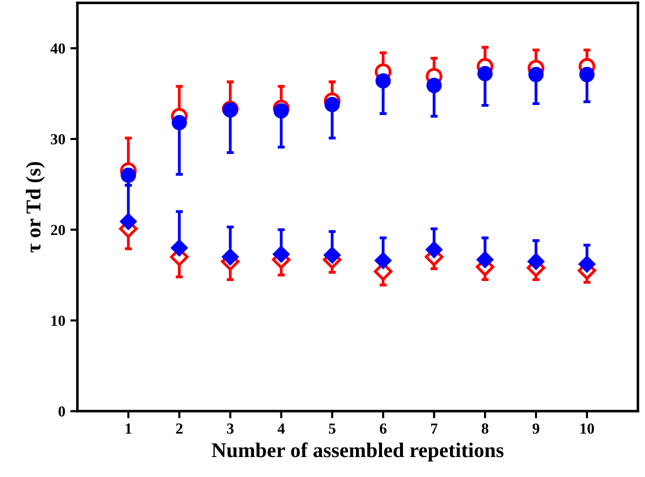 The image size is (645, 477). What do you see at coordinates (536, 428) in the screenshot?
I see `x-tick-label: 9` at bounding box center [536, 428].